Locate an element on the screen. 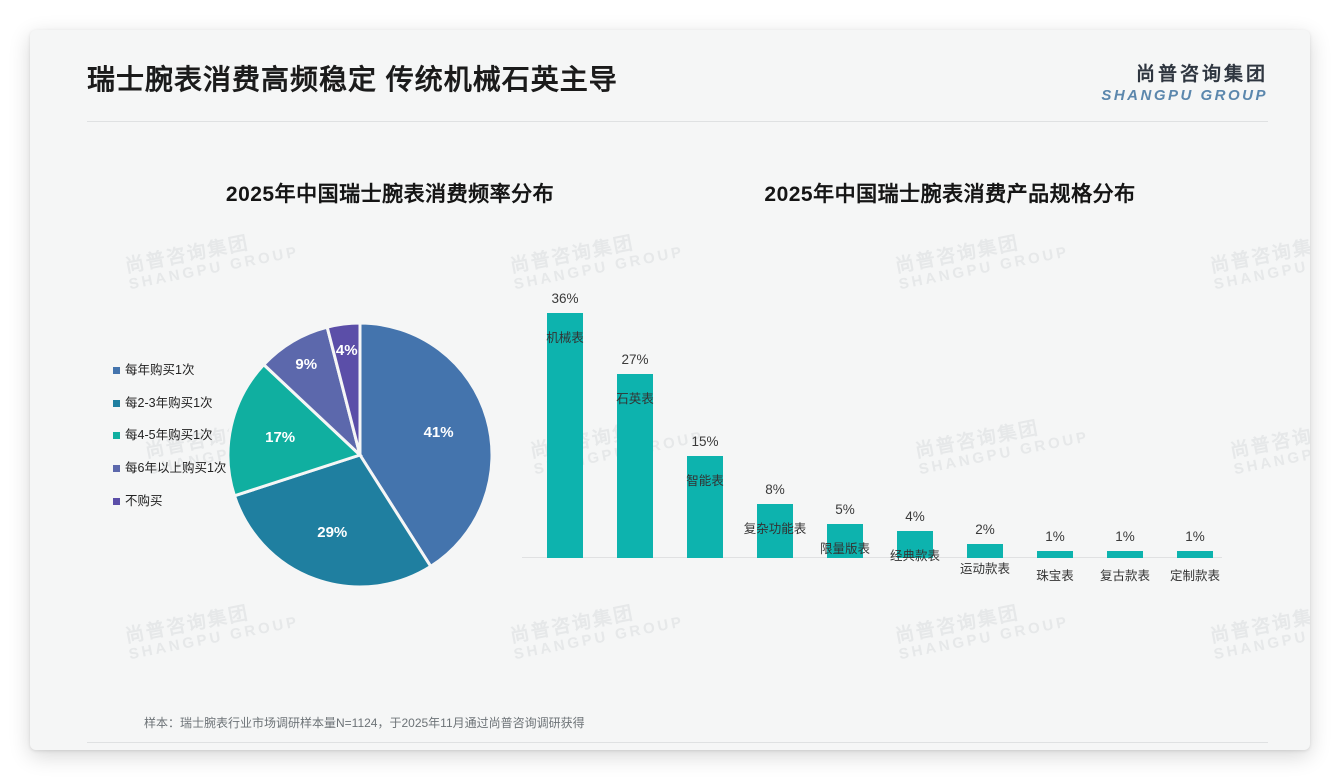  bar-category-label: 复杂功能表 is located at coordinates (775, 528).